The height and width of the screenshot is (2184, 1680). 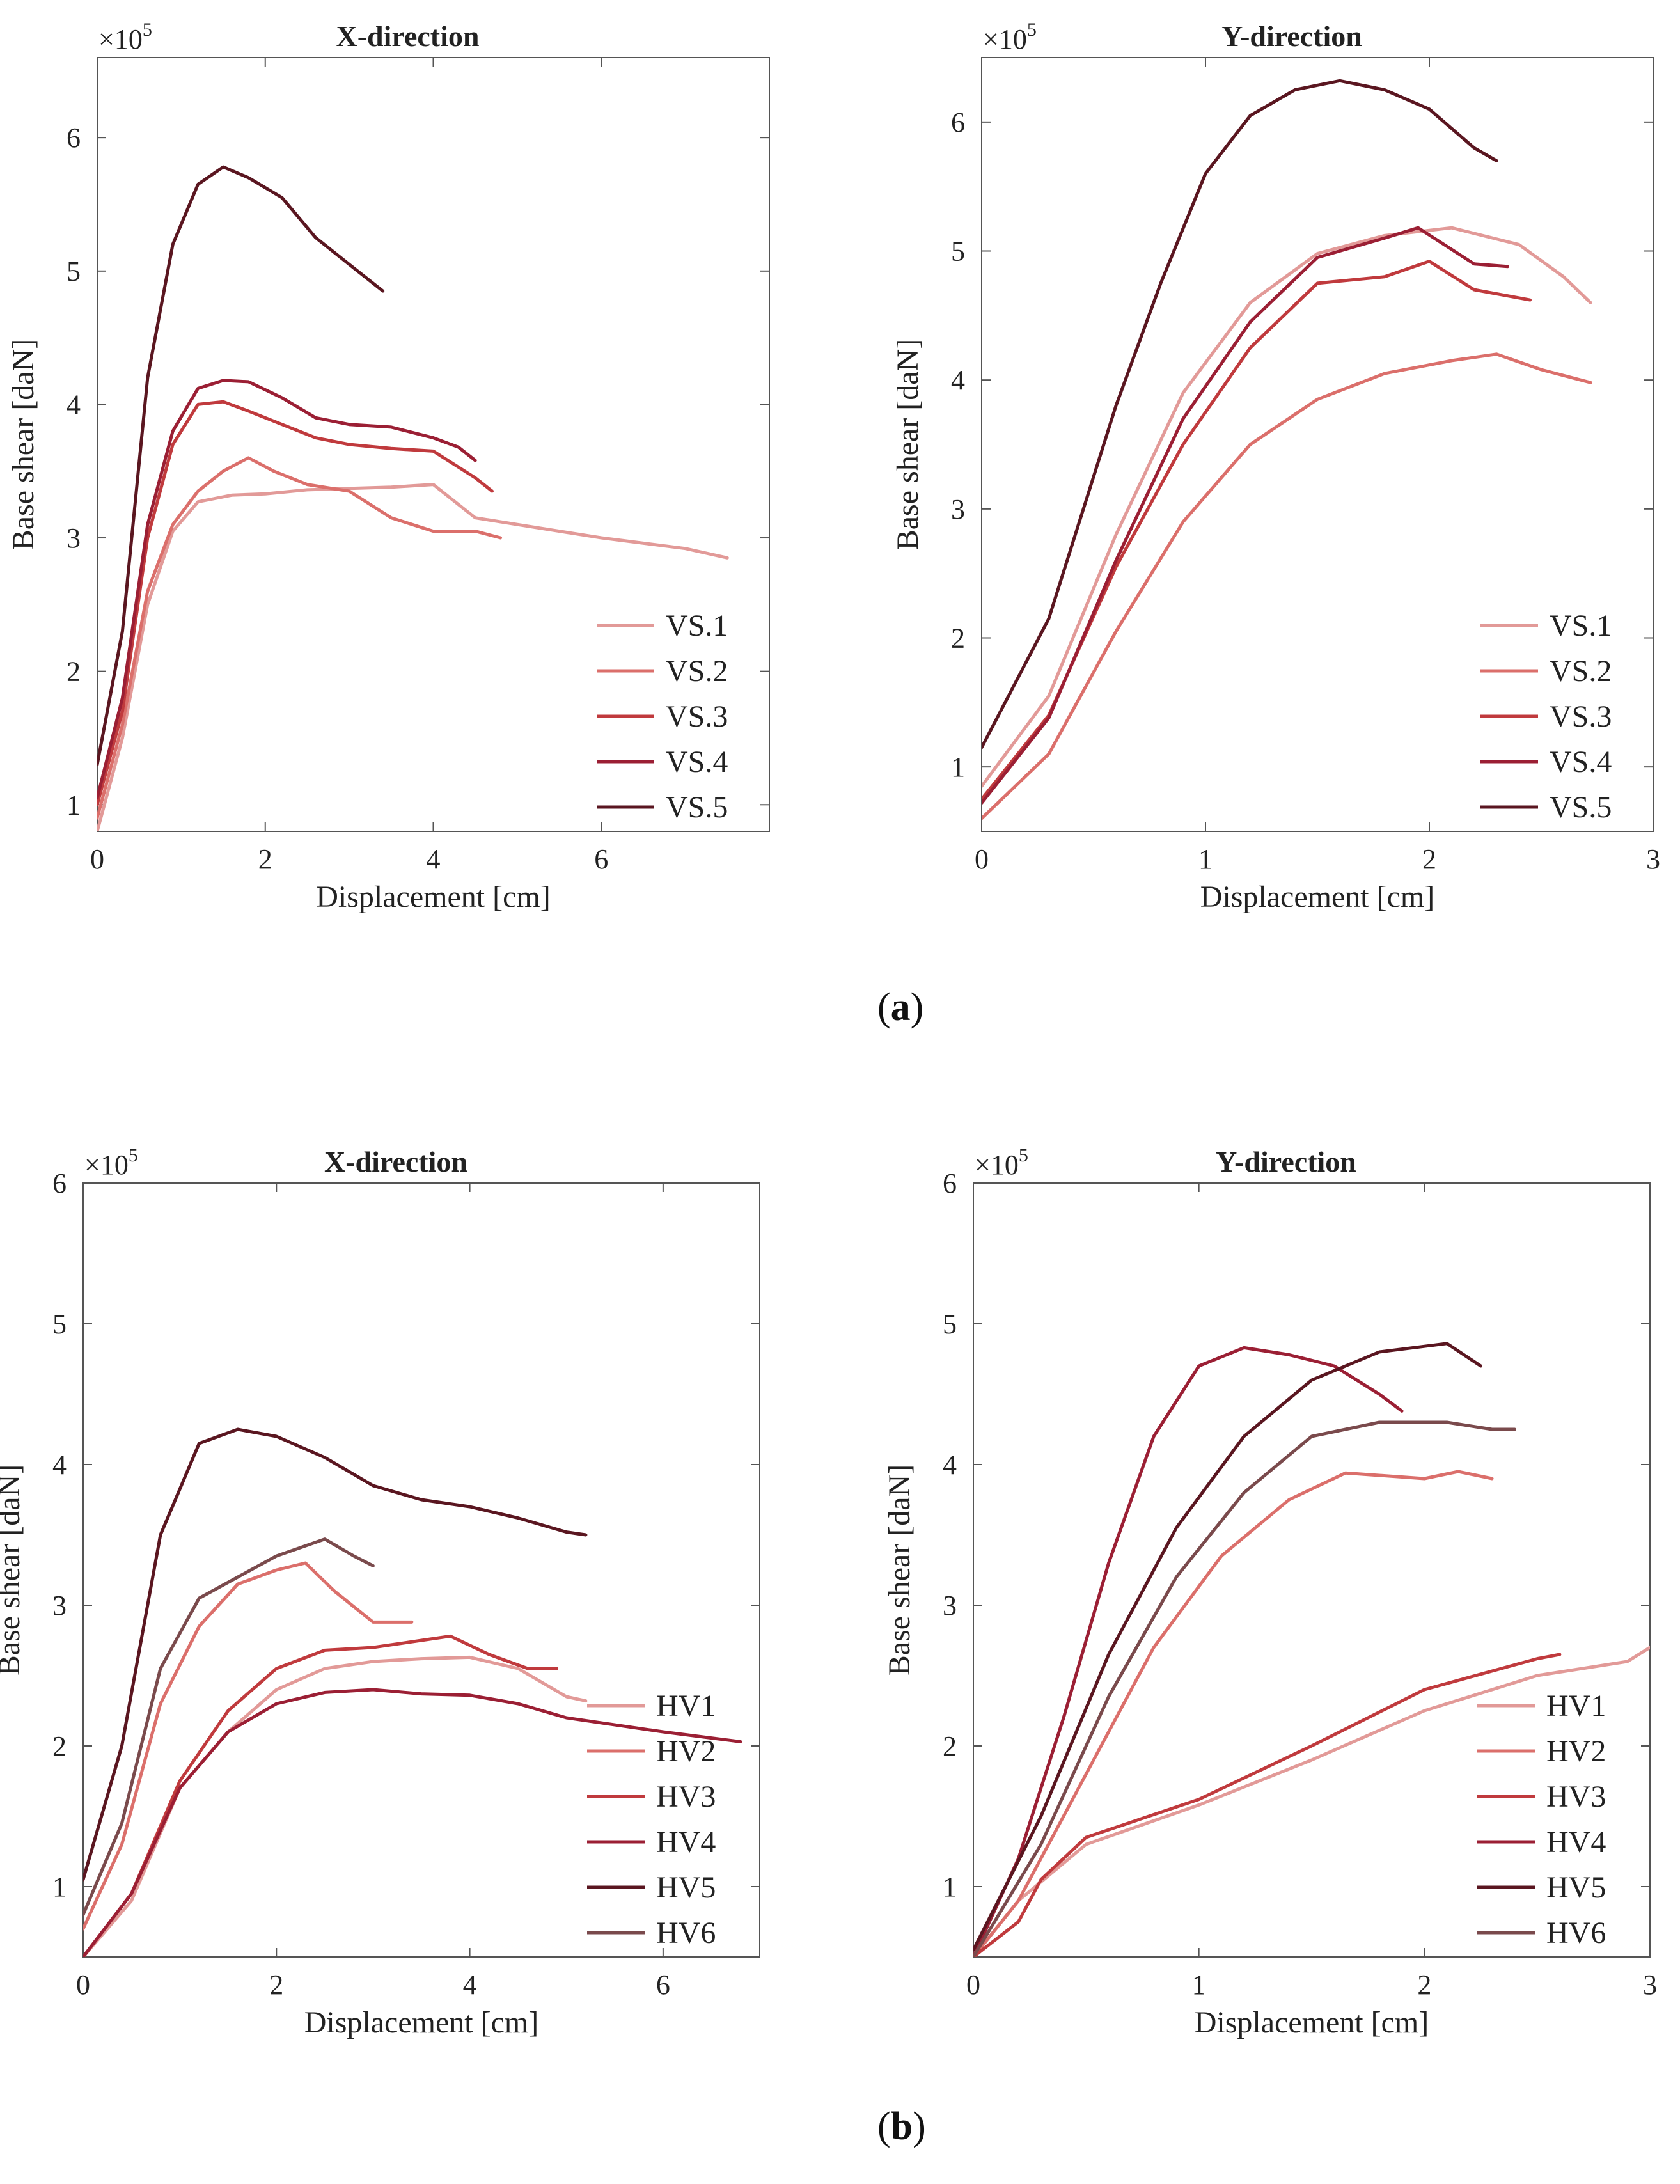 I want to click on legend-label-vs-5: VS.5, so click(x=697, y=807).